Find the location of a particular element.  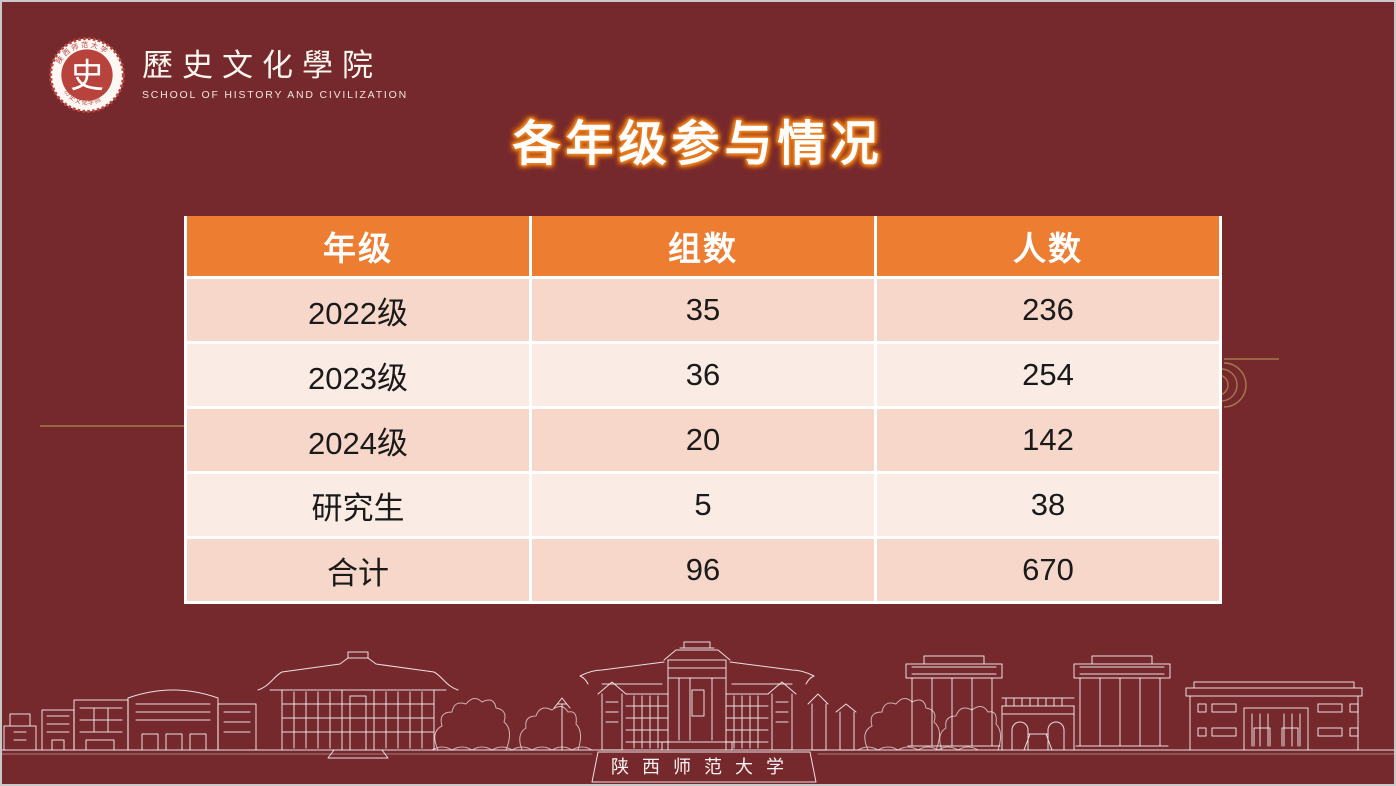

university-nameplate: 陕西师范大学 is located at coordinates (704, 767).